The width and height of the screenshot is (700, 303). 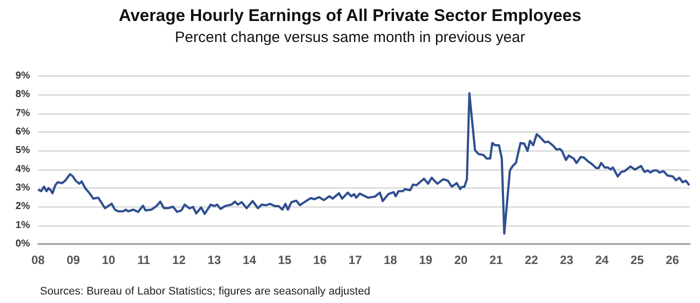 I want to click on x-tick-label: 22, so click(x=531, y=260).